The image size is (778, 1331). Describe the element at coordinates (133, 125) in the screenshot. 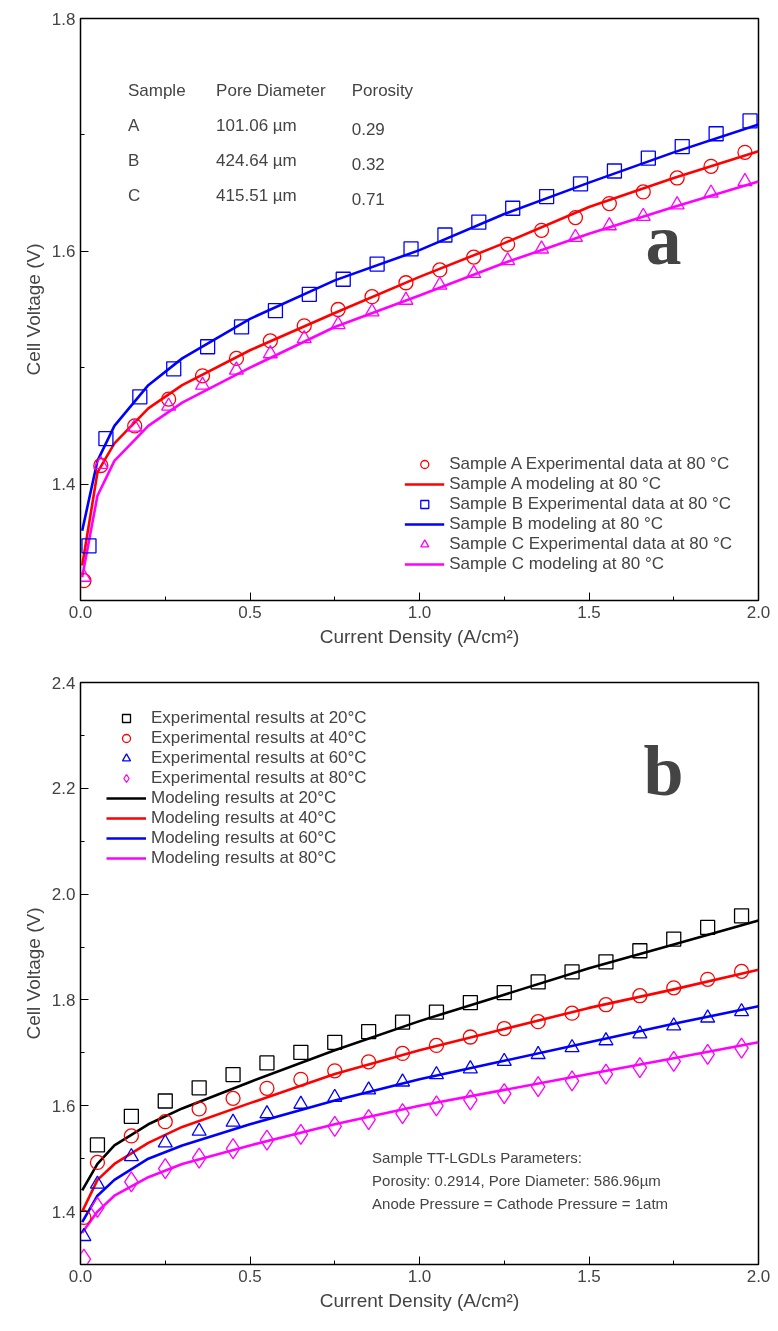

I see `annotation: A` at that location.